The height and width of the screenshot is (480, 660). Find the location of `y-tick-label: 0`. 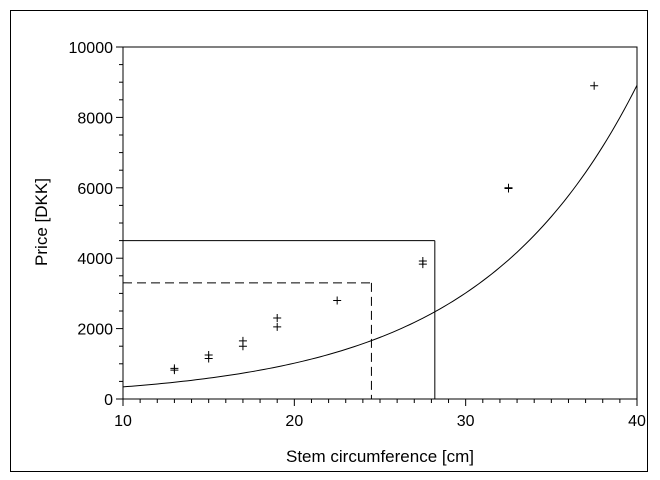

y-tick-label: 0 is located at coordinates (108, 400).